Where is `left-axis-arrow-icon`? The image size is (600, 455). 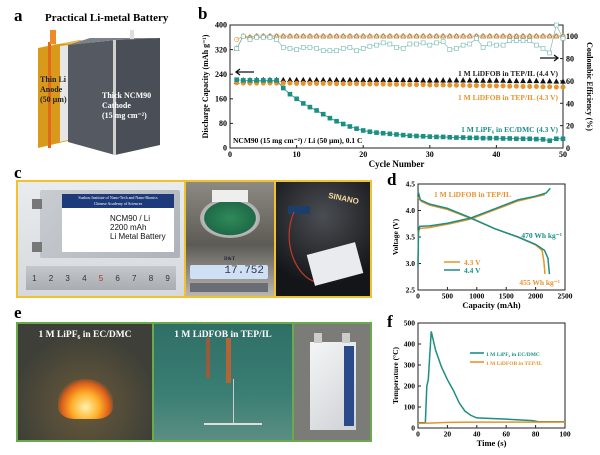
left-axis-arrow-icon is located at coordinates (244, 72).